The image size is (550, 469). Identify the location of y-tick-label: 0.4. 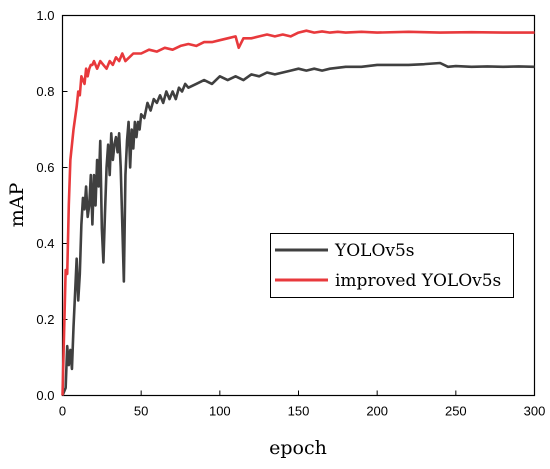
(45, 243).